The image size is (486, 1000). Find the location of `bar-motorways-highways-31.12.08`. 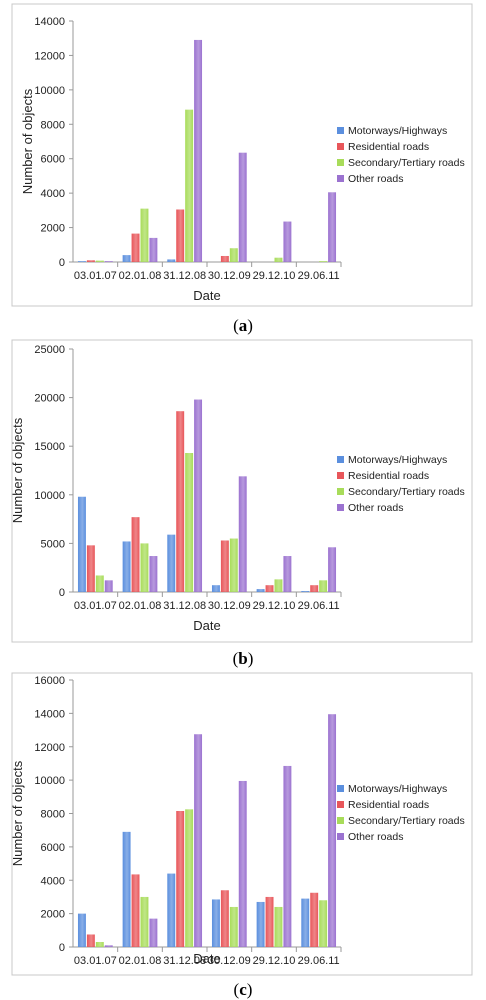

bar-motorways-highways-31.12.08 is located at coordinates (171, 563).